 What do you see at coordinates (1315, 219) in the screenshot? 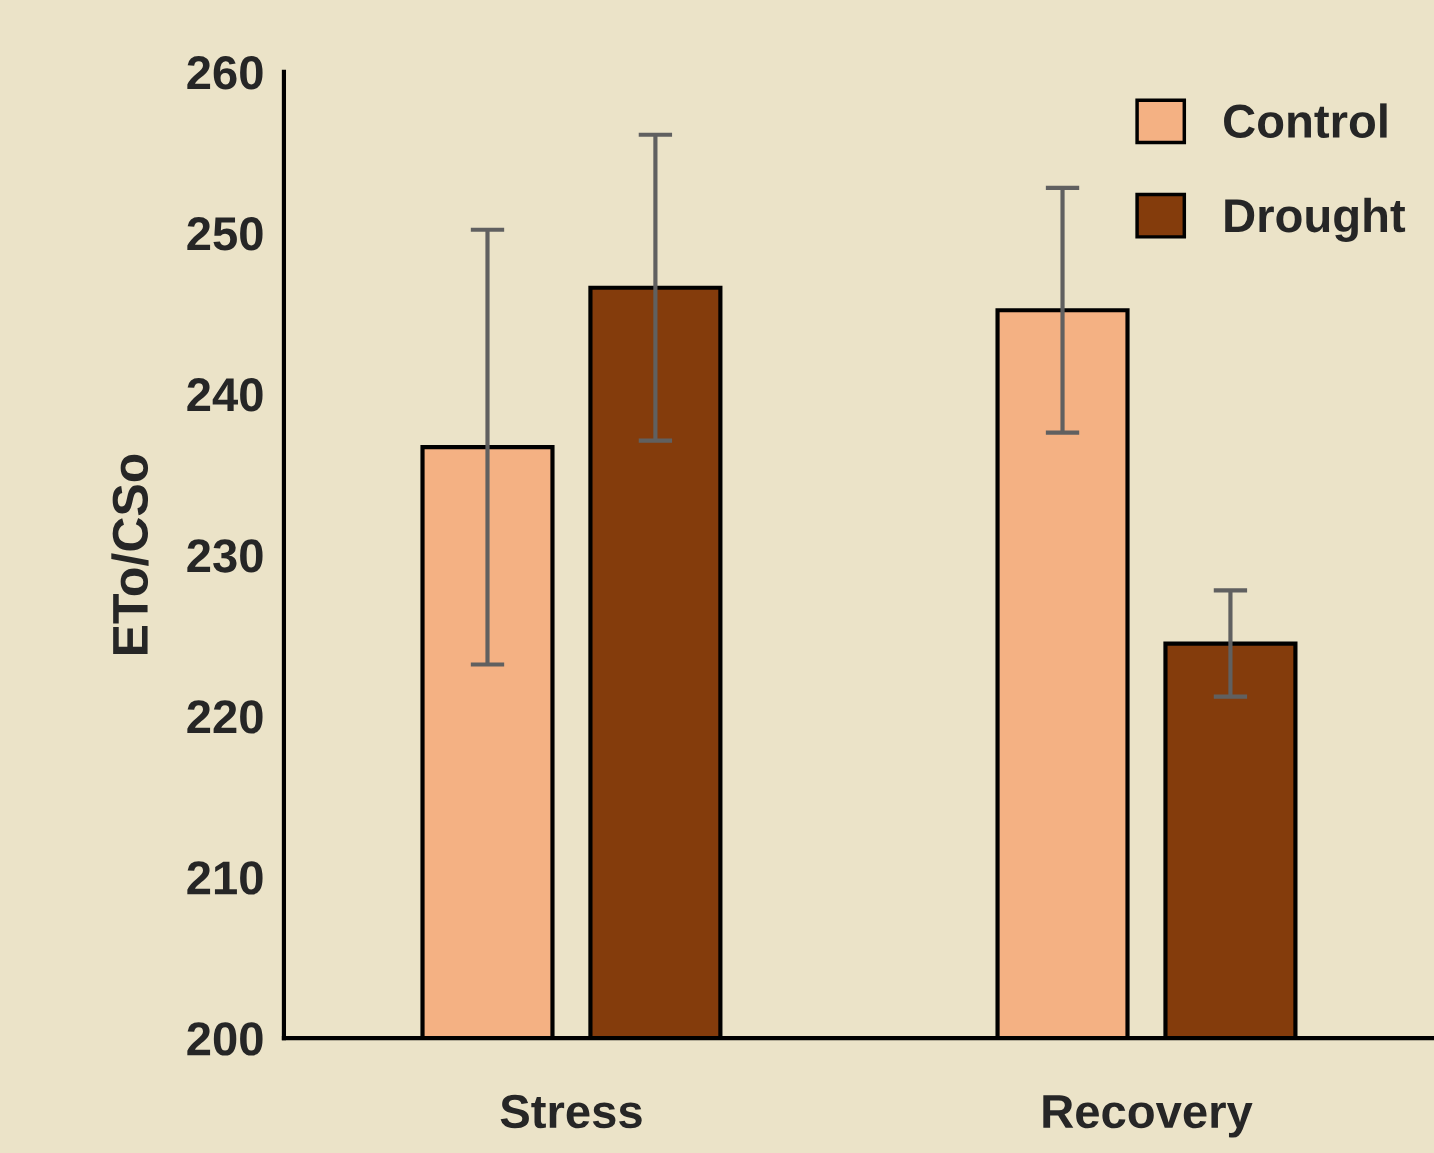
I see `legend-label: Drought` at bounding box center [1315, 219].